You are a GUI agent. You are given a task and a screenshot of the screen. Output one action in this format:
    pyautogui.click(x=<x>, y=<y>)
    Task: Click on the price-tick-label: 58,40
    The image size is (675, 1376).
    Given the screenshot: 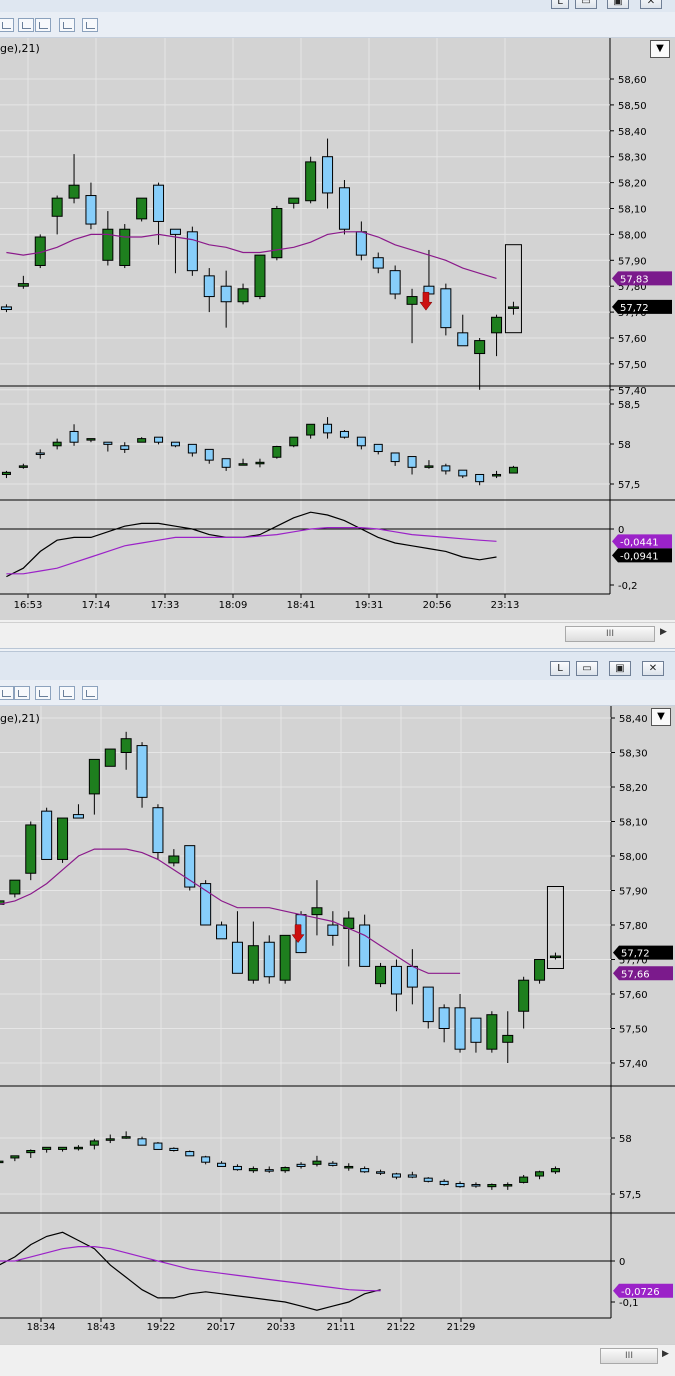 What is the action you would take?
    pyautogui.click(x=633, y=719)
    